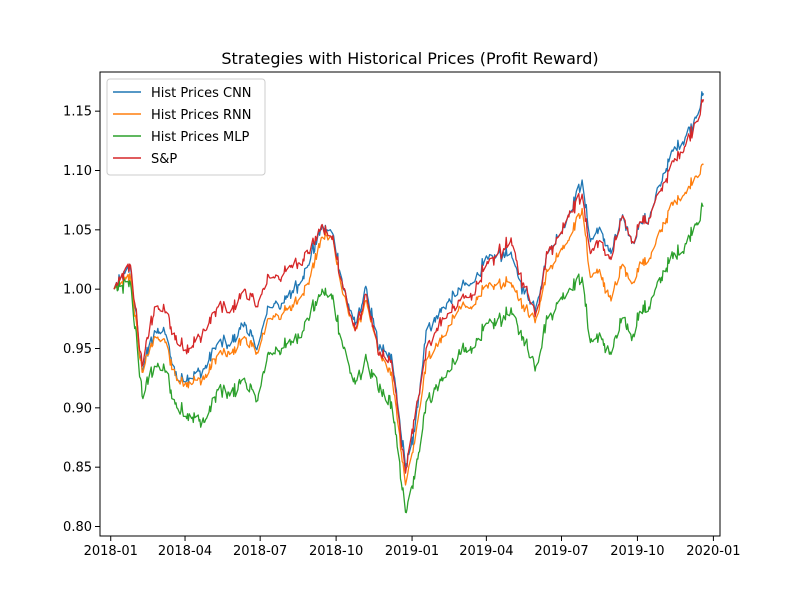  I want to click on x-tick-label: 2020-01, so click(713, 551).